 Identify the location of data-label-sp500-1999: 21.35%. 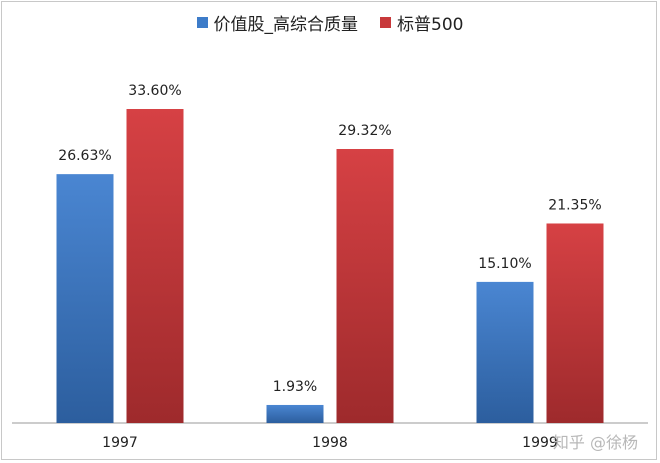
(574, 205).